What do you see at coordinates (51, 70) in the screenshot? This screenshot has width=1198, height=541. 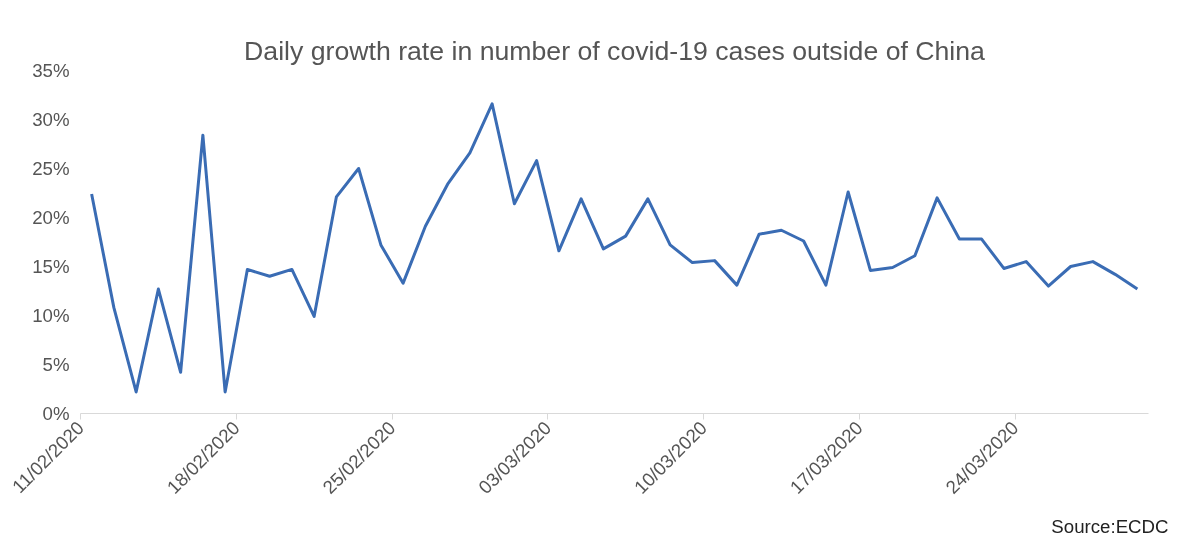 I see `y-tick-label: 35%` at bounding box center [51, 70].